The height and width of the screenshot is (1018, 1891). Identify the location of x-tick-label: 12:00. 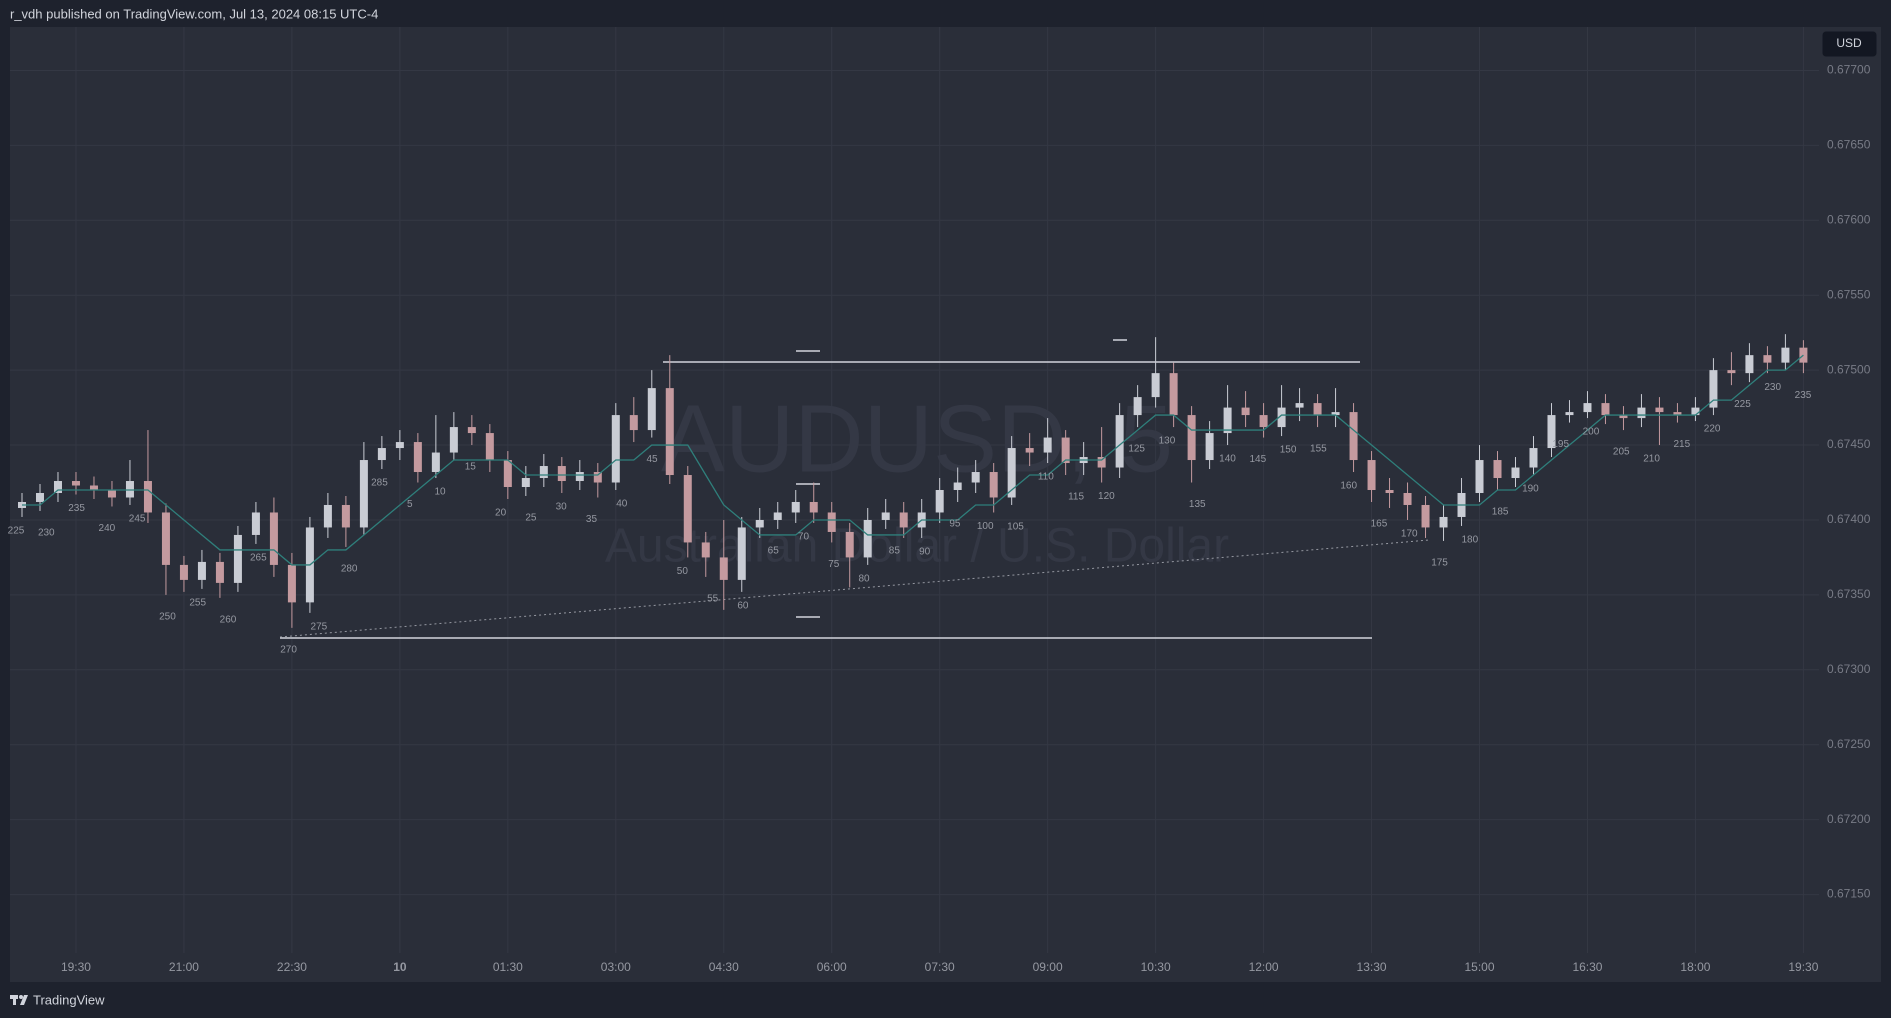
(1264, 967).